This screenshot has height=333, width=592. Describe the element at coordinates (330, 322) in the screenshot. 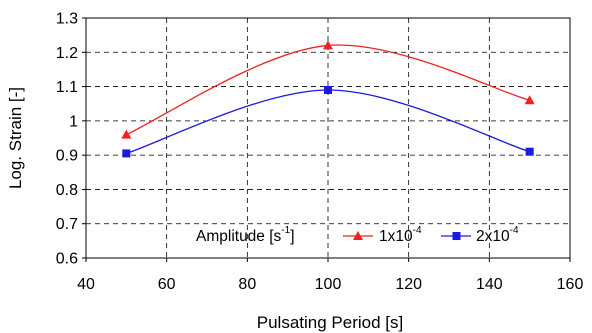

I see `x-axis-title: Pulsating Period [s]` at that location.